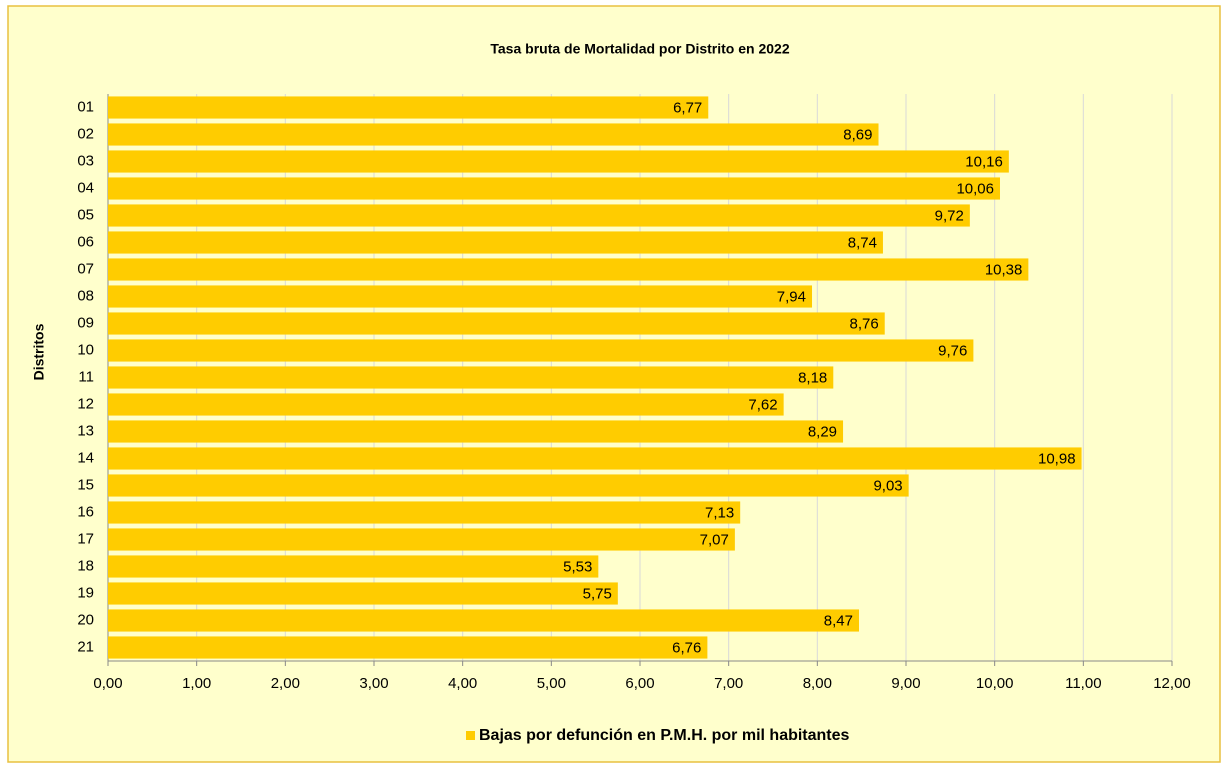 The height and width of the screenshot is (769, 1226). I want to click on y-tick-label: 02, so click(85, 133).